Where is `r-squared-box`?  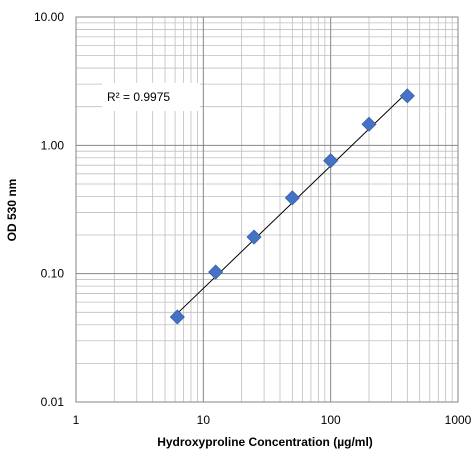
r-squared-box is located at coordinates (151, 97).